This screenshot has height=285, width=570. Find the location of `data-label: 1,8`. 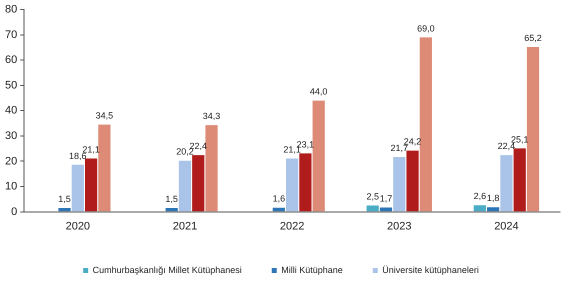

data-label: 1,8 is located at coordinates (493, 198).